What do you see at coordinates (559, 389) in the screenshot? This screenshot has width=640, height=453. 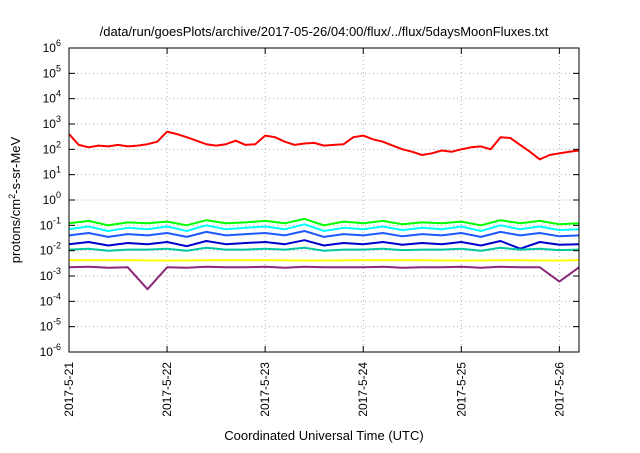 I see `x-tick-label: 2017-5-26` at bounding box center [559, 389].